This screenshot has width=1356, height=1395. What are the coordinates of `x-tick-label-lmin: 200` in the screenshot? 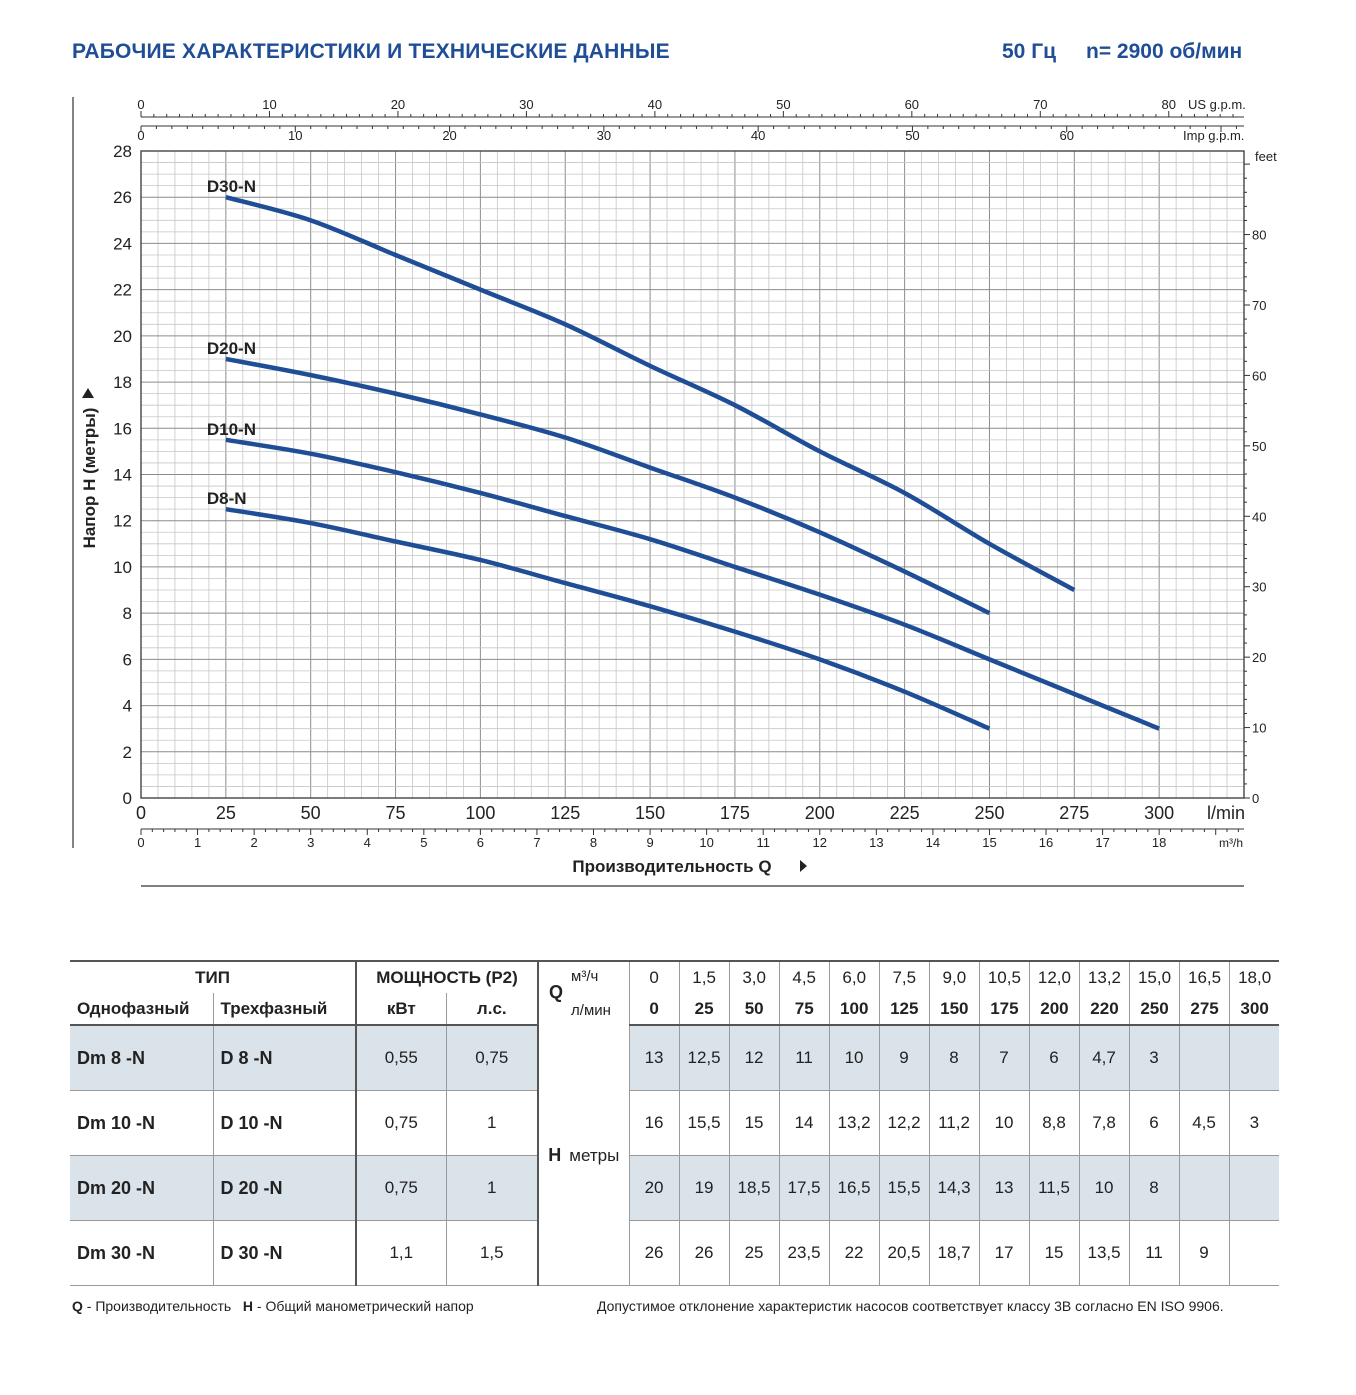 It's located at (820, 813).